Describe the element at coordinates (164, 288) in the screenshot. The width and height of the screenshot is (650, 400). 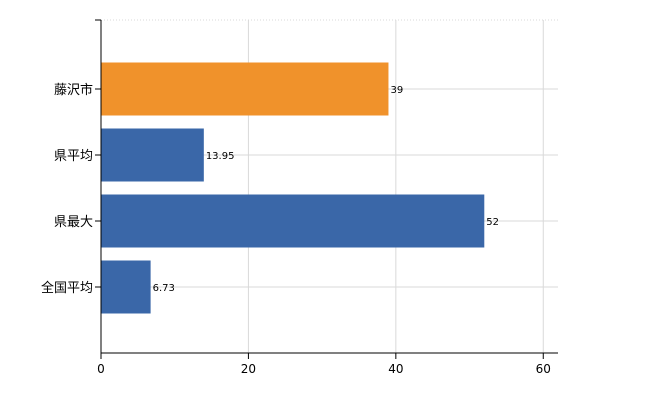
I see `data-label-3: 6.73` at that location.